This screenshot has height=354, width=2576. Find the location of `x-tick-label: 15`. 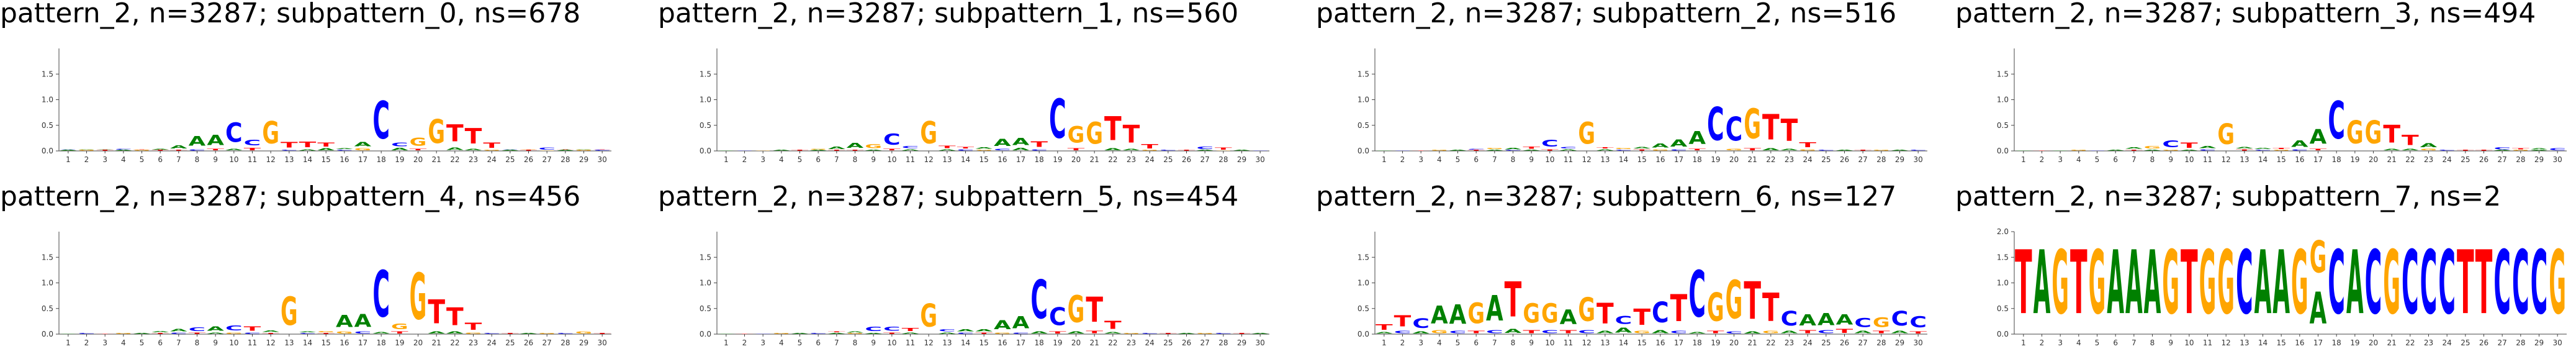

x-tick-label: 15 is located at coordinates (984, 159).